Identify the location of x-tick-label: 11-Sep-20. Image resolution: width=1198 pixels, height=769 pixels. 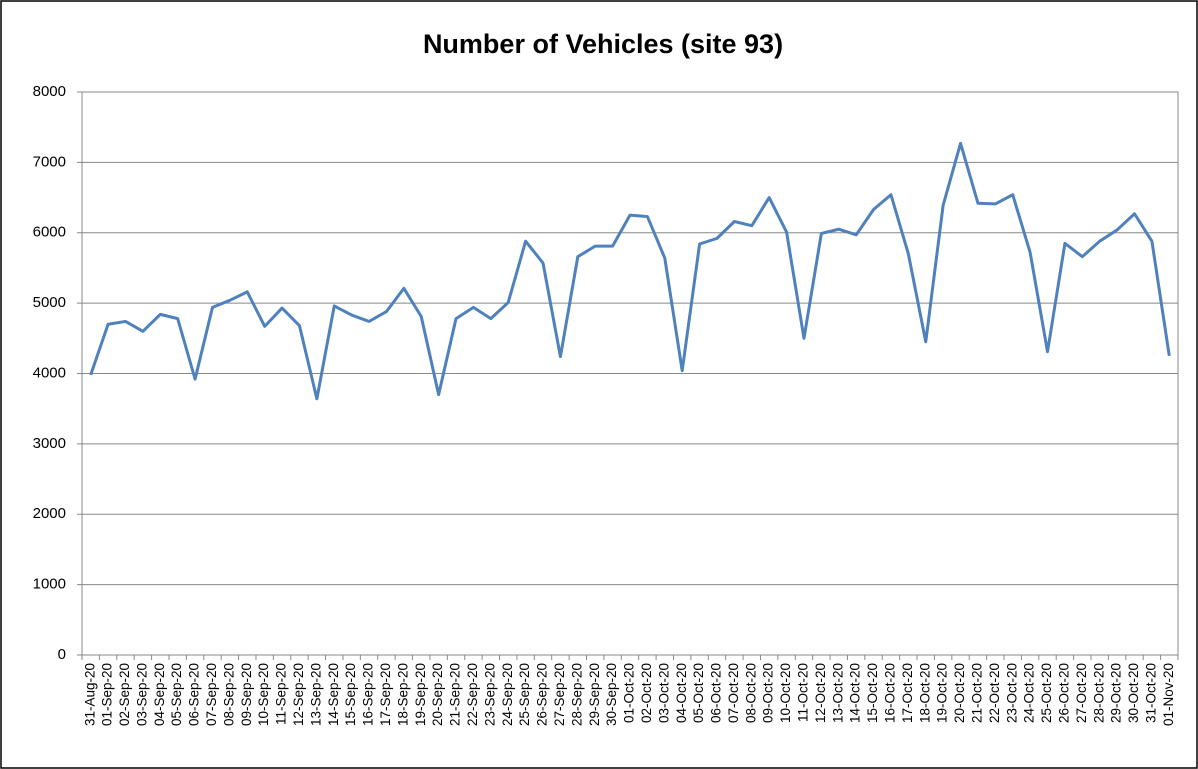
(281, 694).